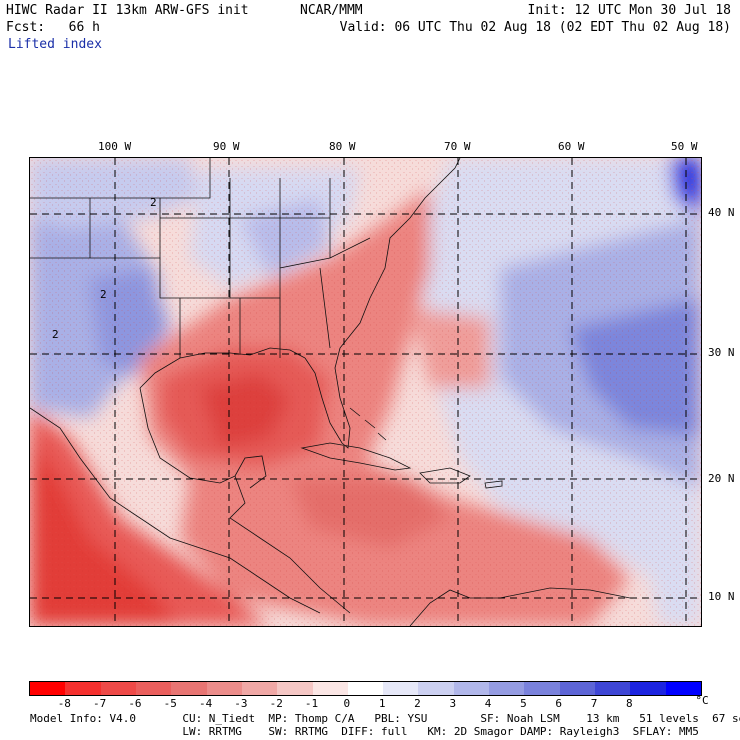  Describe the element at coordinates (382, 703) in the screenshot. I see `color-scale-tick: 1` at that location.